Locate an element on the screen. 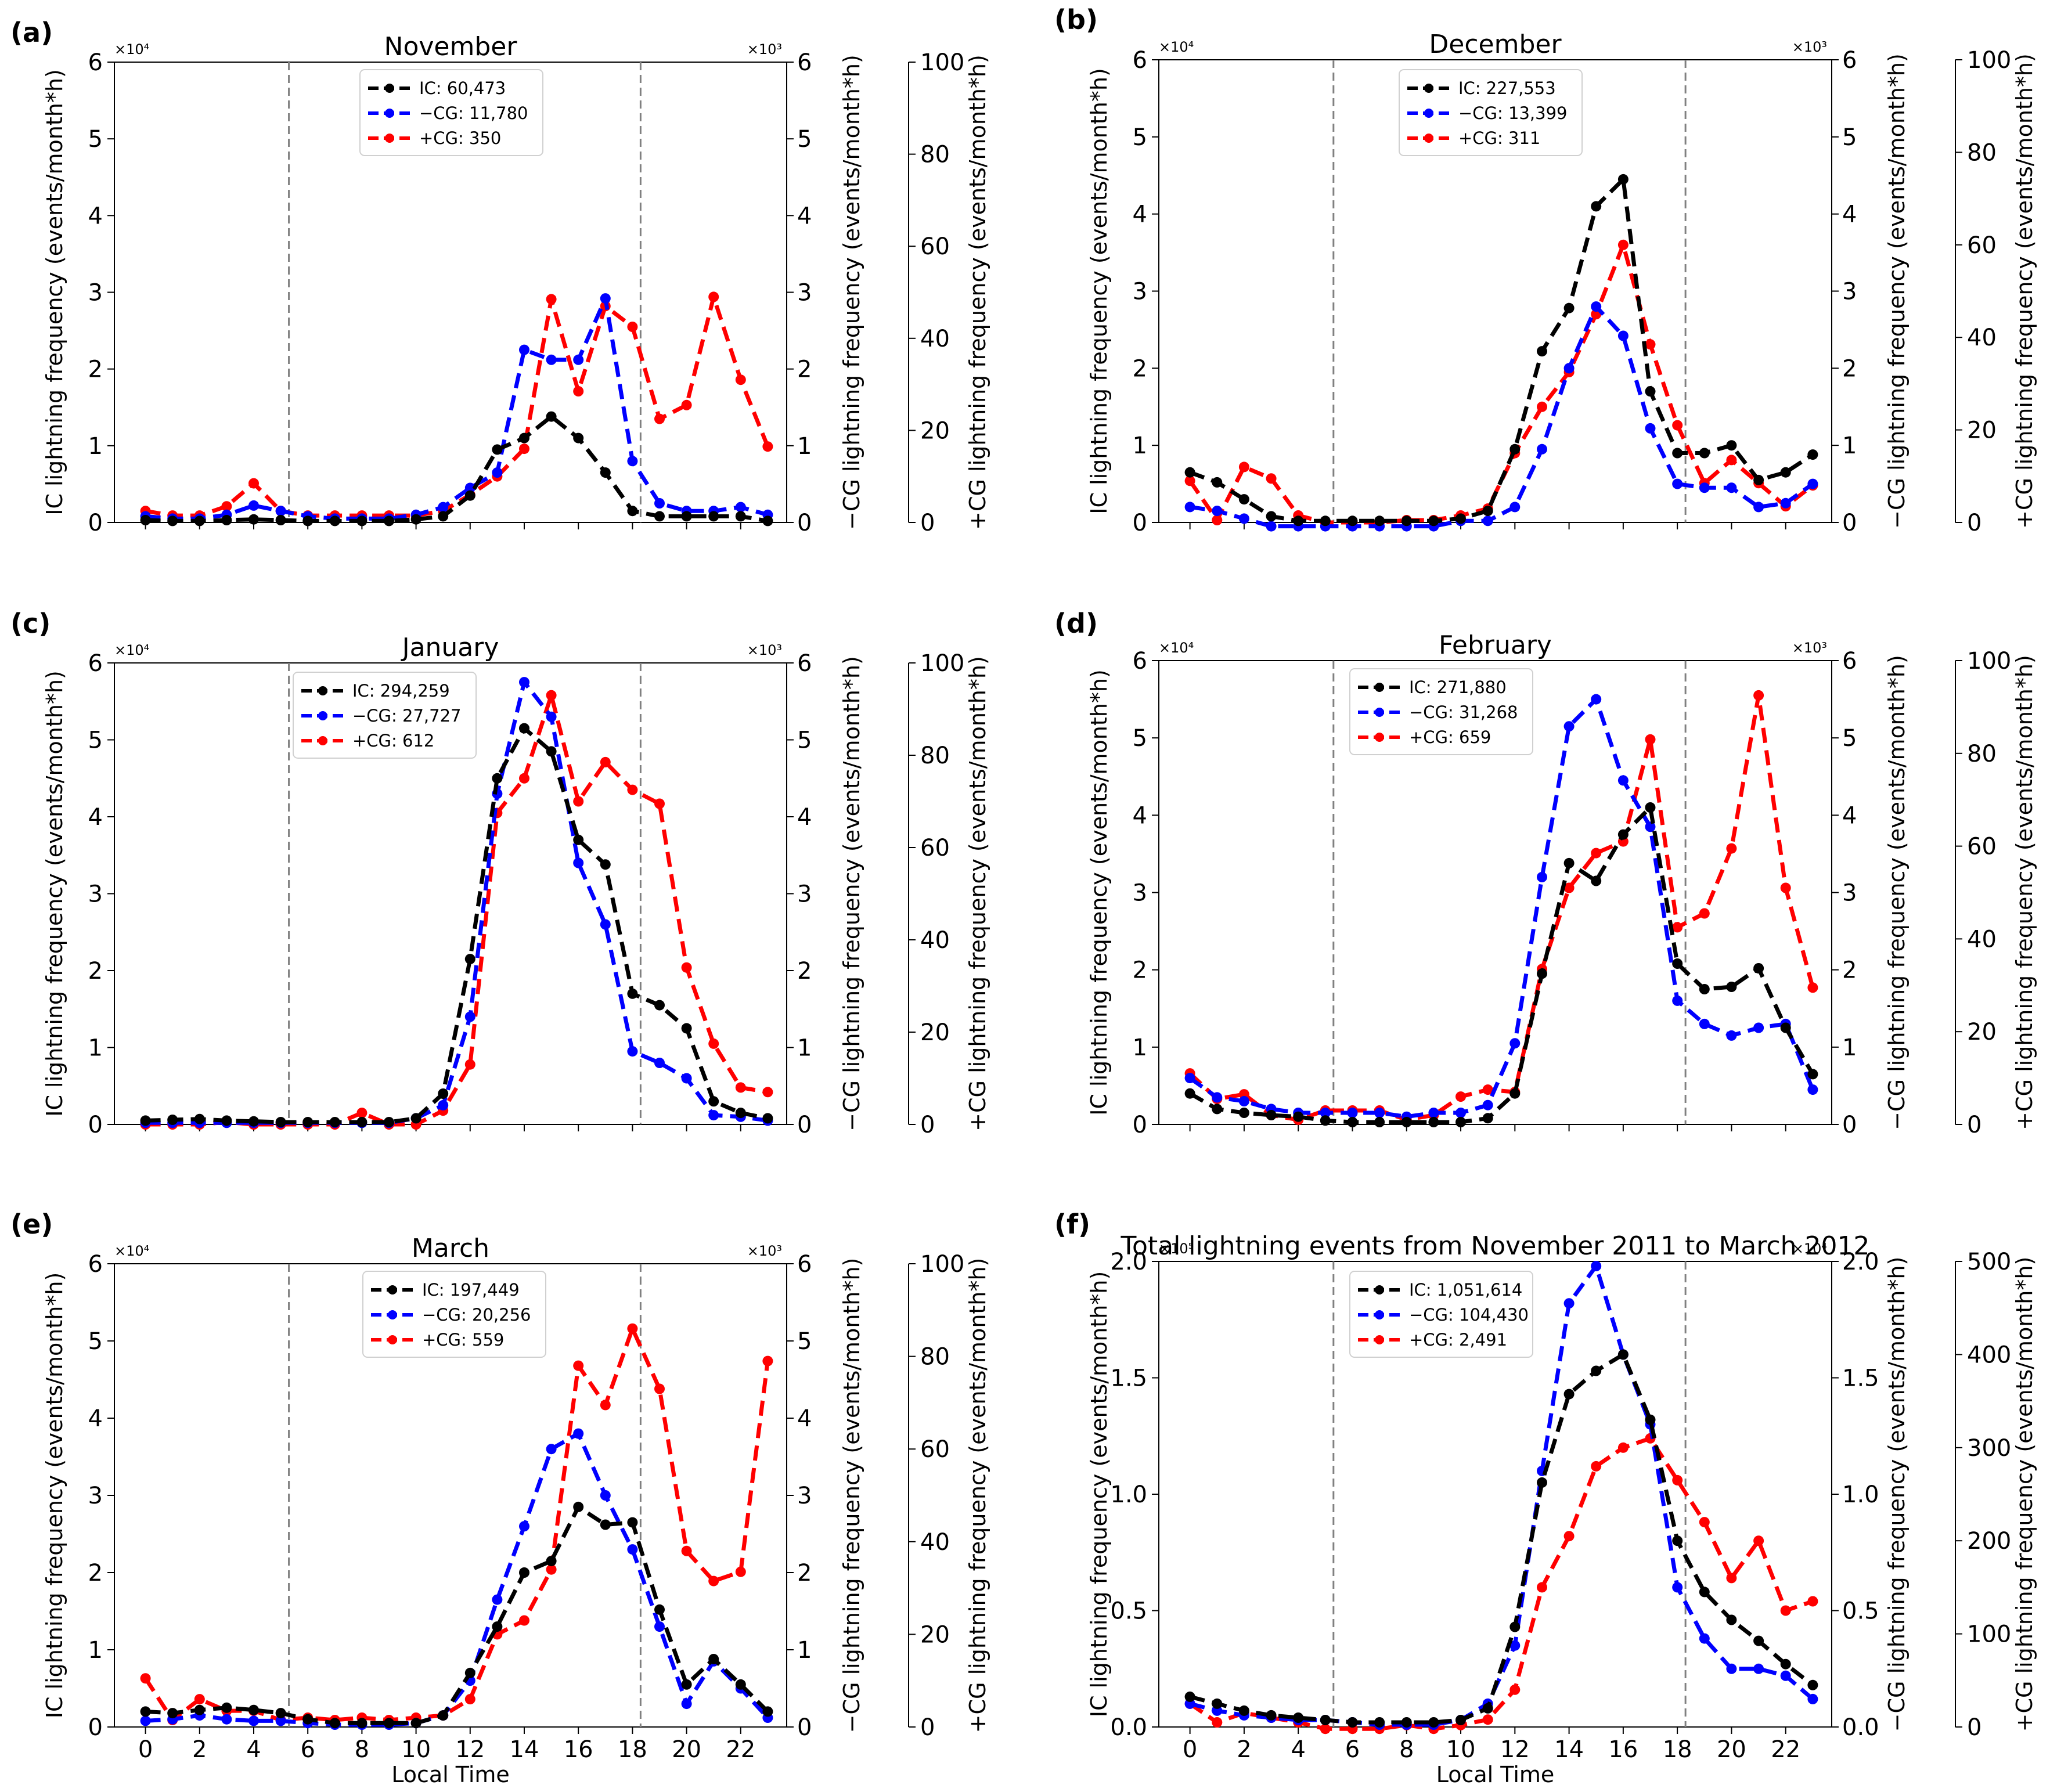 Image resolution: width=2068 pixels, height=1792 pixels. panel-label: (e) is located at coordinates (31, 1224).